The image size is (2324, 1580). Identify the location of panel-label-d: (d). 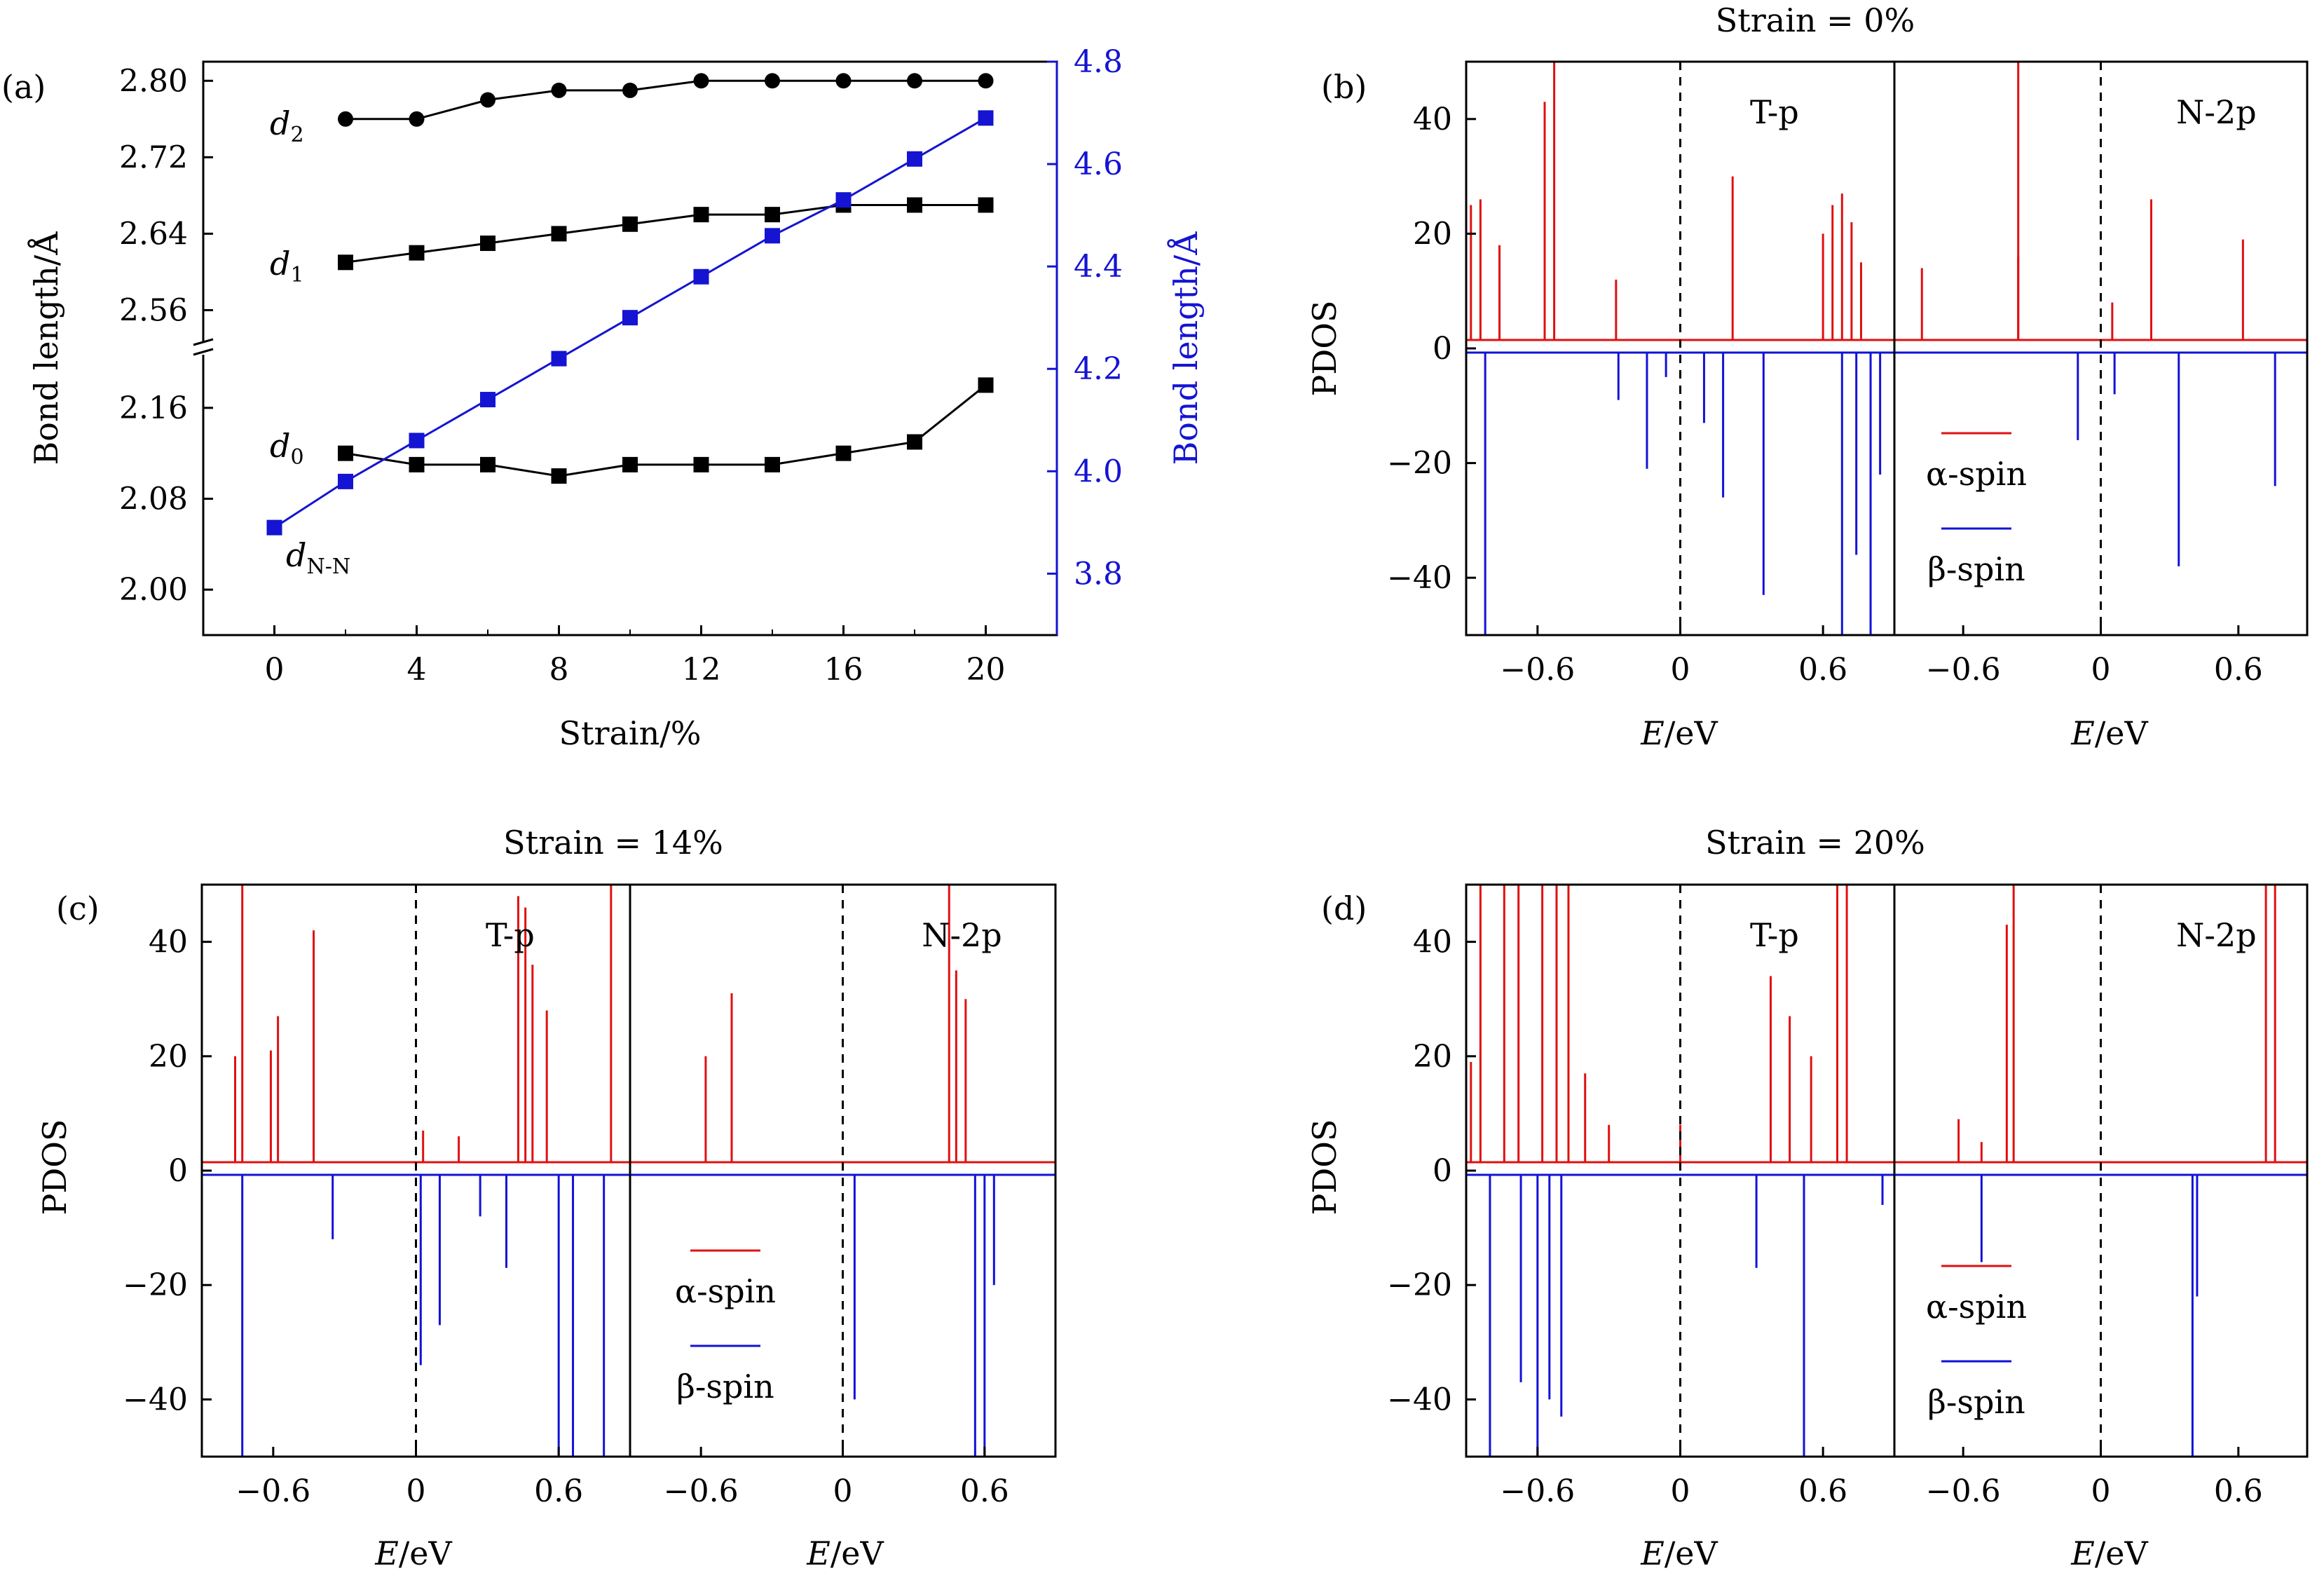
(1344, 908).